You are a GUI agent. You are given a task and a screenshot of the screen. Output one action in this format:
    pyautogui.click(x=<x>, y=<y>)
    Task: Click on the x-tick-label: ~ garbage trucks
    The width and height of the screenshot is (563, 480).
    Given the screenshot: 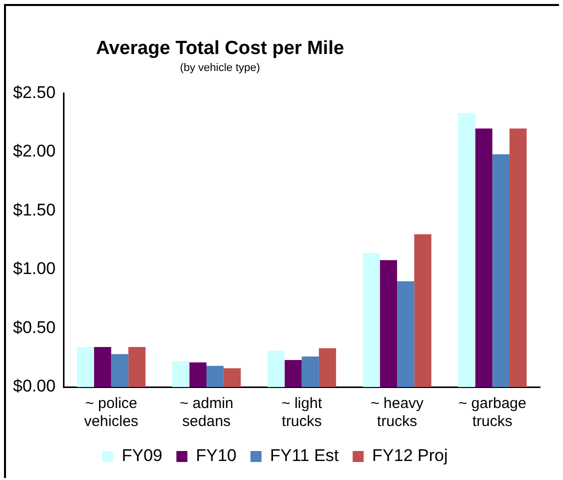 What is the action you would take?
    pyautogui.click(x=492, y=412)
    